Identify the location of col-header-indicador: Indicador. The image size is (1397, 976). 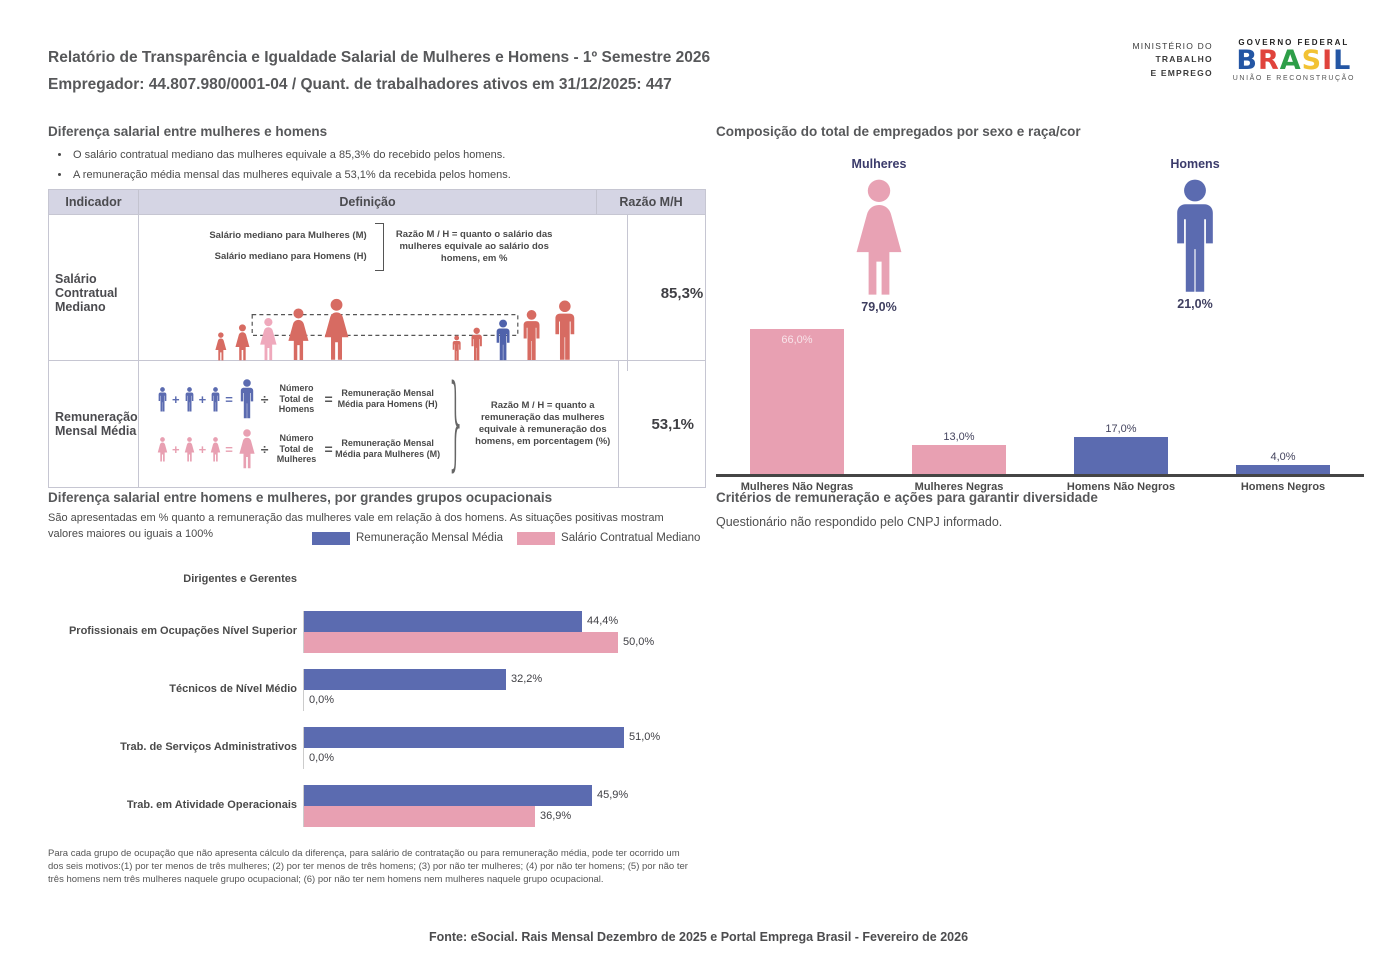
(94, 202).